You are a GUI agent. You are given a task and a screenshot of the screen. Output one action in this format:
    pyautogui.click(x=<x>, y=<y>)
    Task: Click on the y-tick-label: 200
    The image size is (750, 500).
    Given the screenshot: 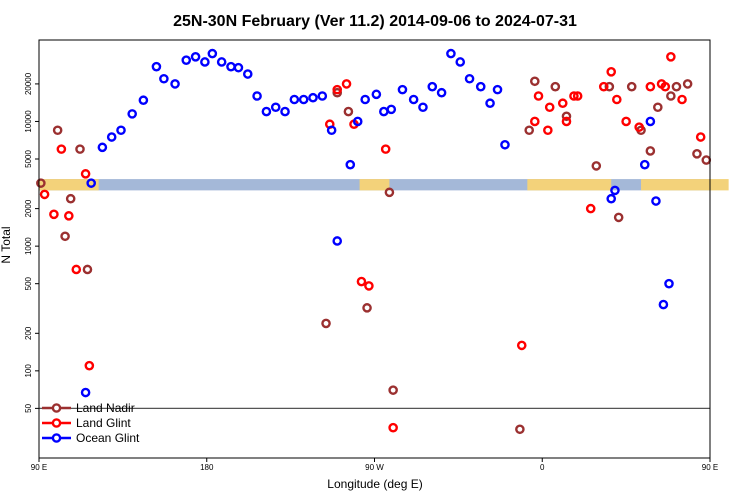 What is the action you would take?
    pyautogui.click(x=28, y=333)
    